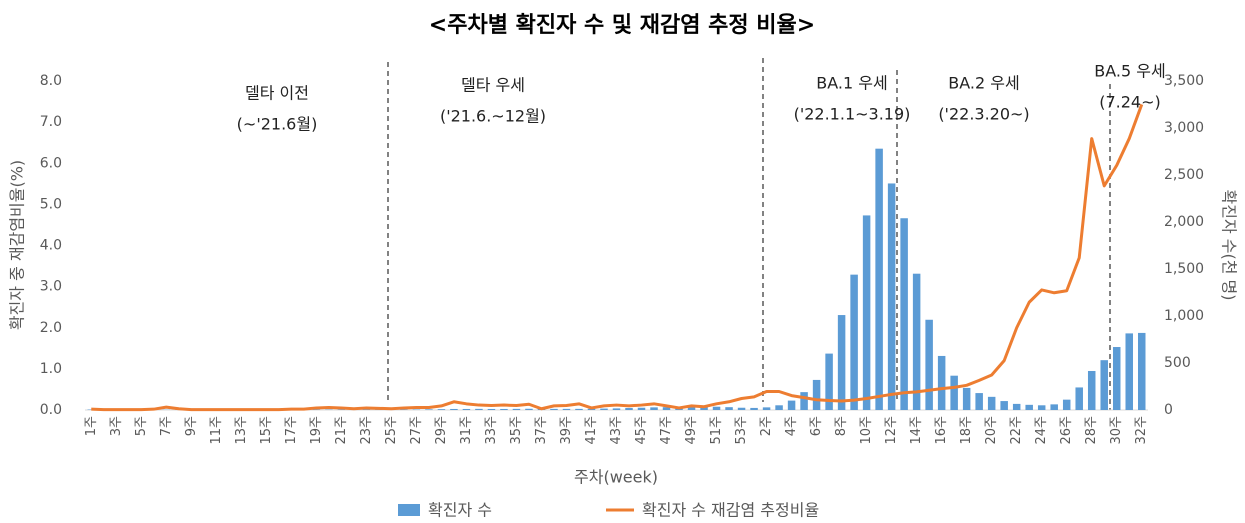 Image resolution: width=1245 pixels, height=523 pixels. What do you see at coordinates (51, 246) in the screenshot?
I see `y-tick-label: 4.0` at bounding box center [51, 246].